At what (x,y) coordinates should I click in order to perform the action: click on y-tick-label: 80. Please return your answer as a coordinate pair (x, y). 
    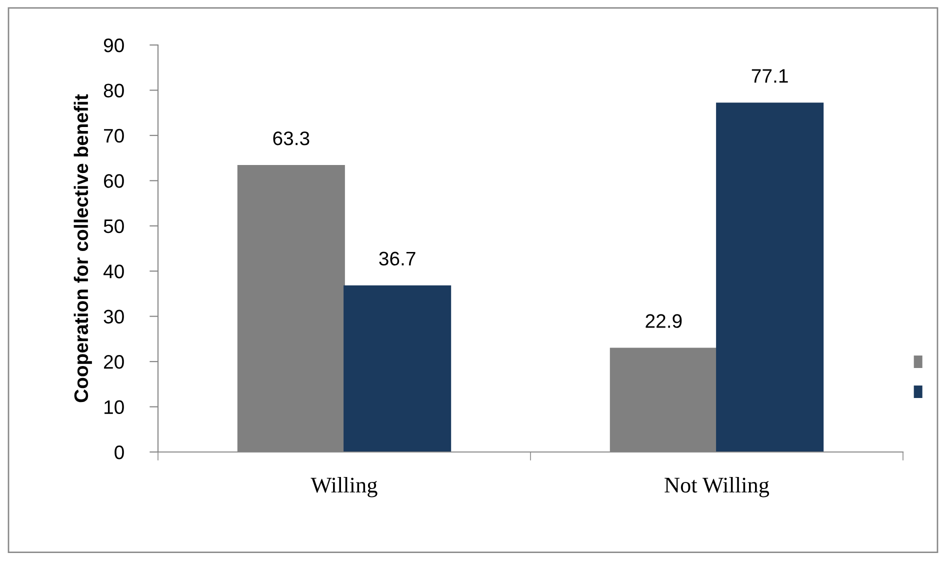
    Looking at the image, I should click on (114, 91).